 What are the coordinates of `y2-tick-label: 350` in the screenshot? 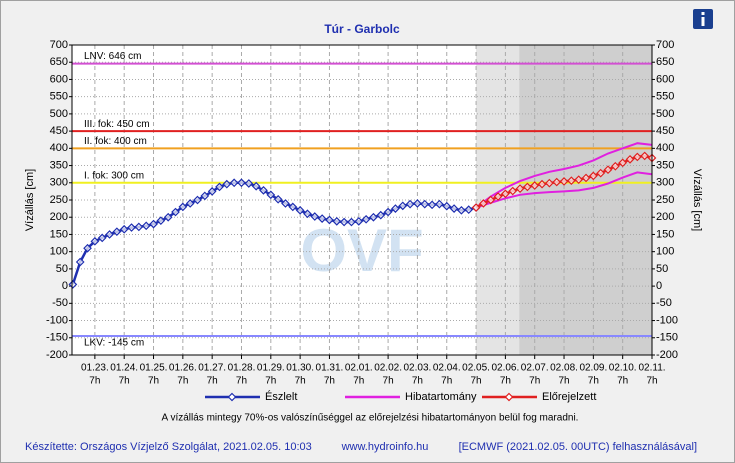 It's located at (665, 165).